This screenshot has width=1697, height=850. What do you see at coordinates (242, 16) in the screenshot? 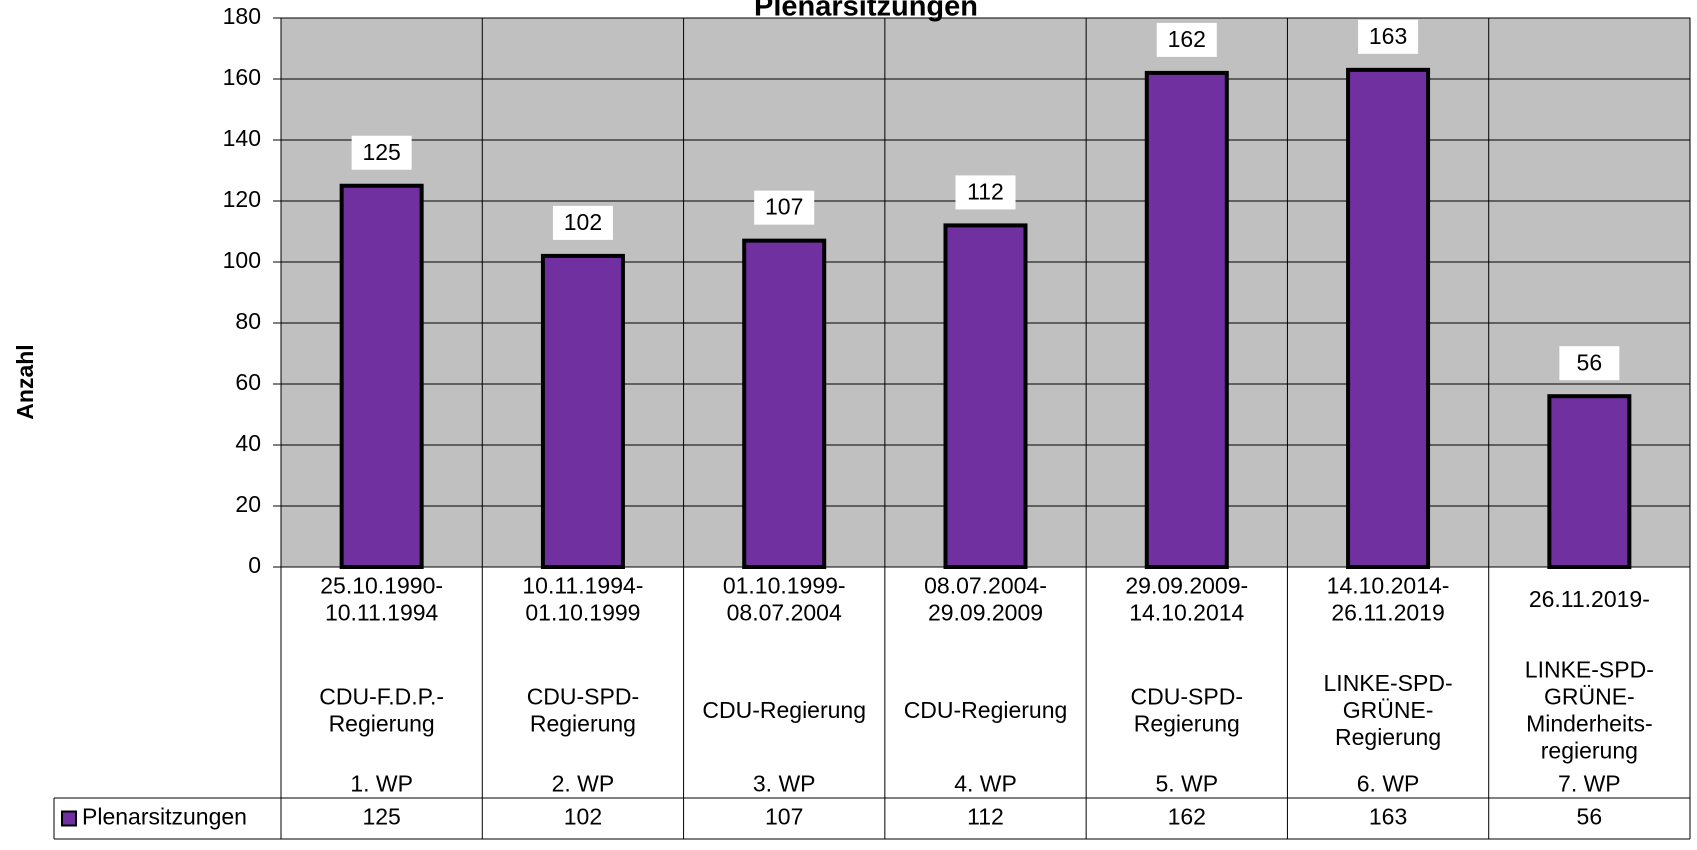
I see `y-tick-label: 180` at bounding box center [242, 16].